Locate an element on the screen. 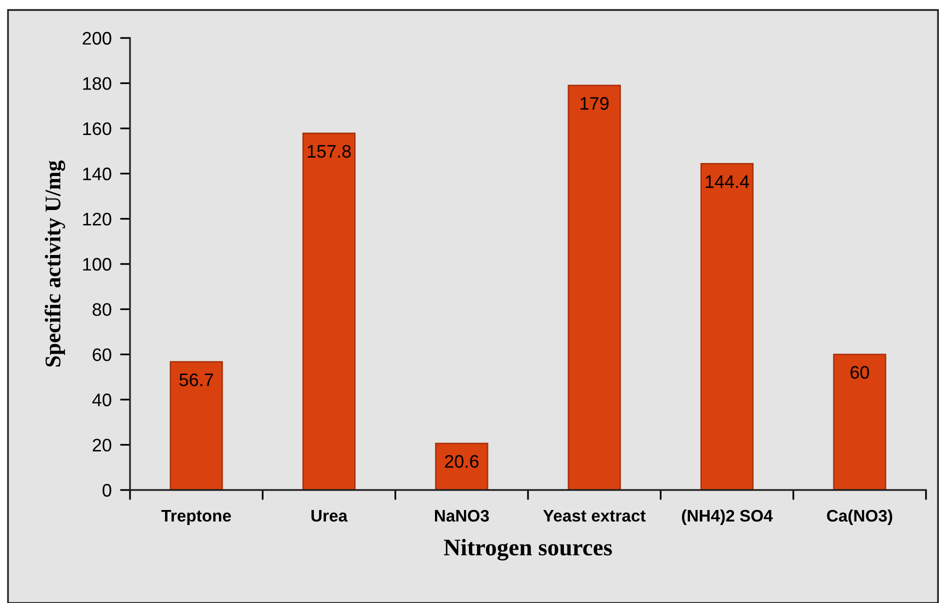 The height and width of the screenshot is (603, 939). y-tick-label: 60 is located at coordinates (102, 355).